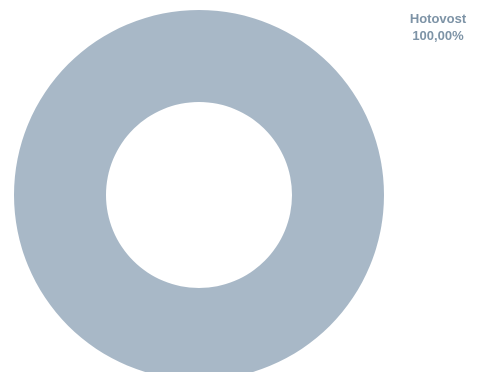 The width and height of the screenshot is (490, 372). What do you see at coordinates (438, 18) in the screenshot?
I see `slice-label-name: Hotovost` at bounding box center [438, 18].